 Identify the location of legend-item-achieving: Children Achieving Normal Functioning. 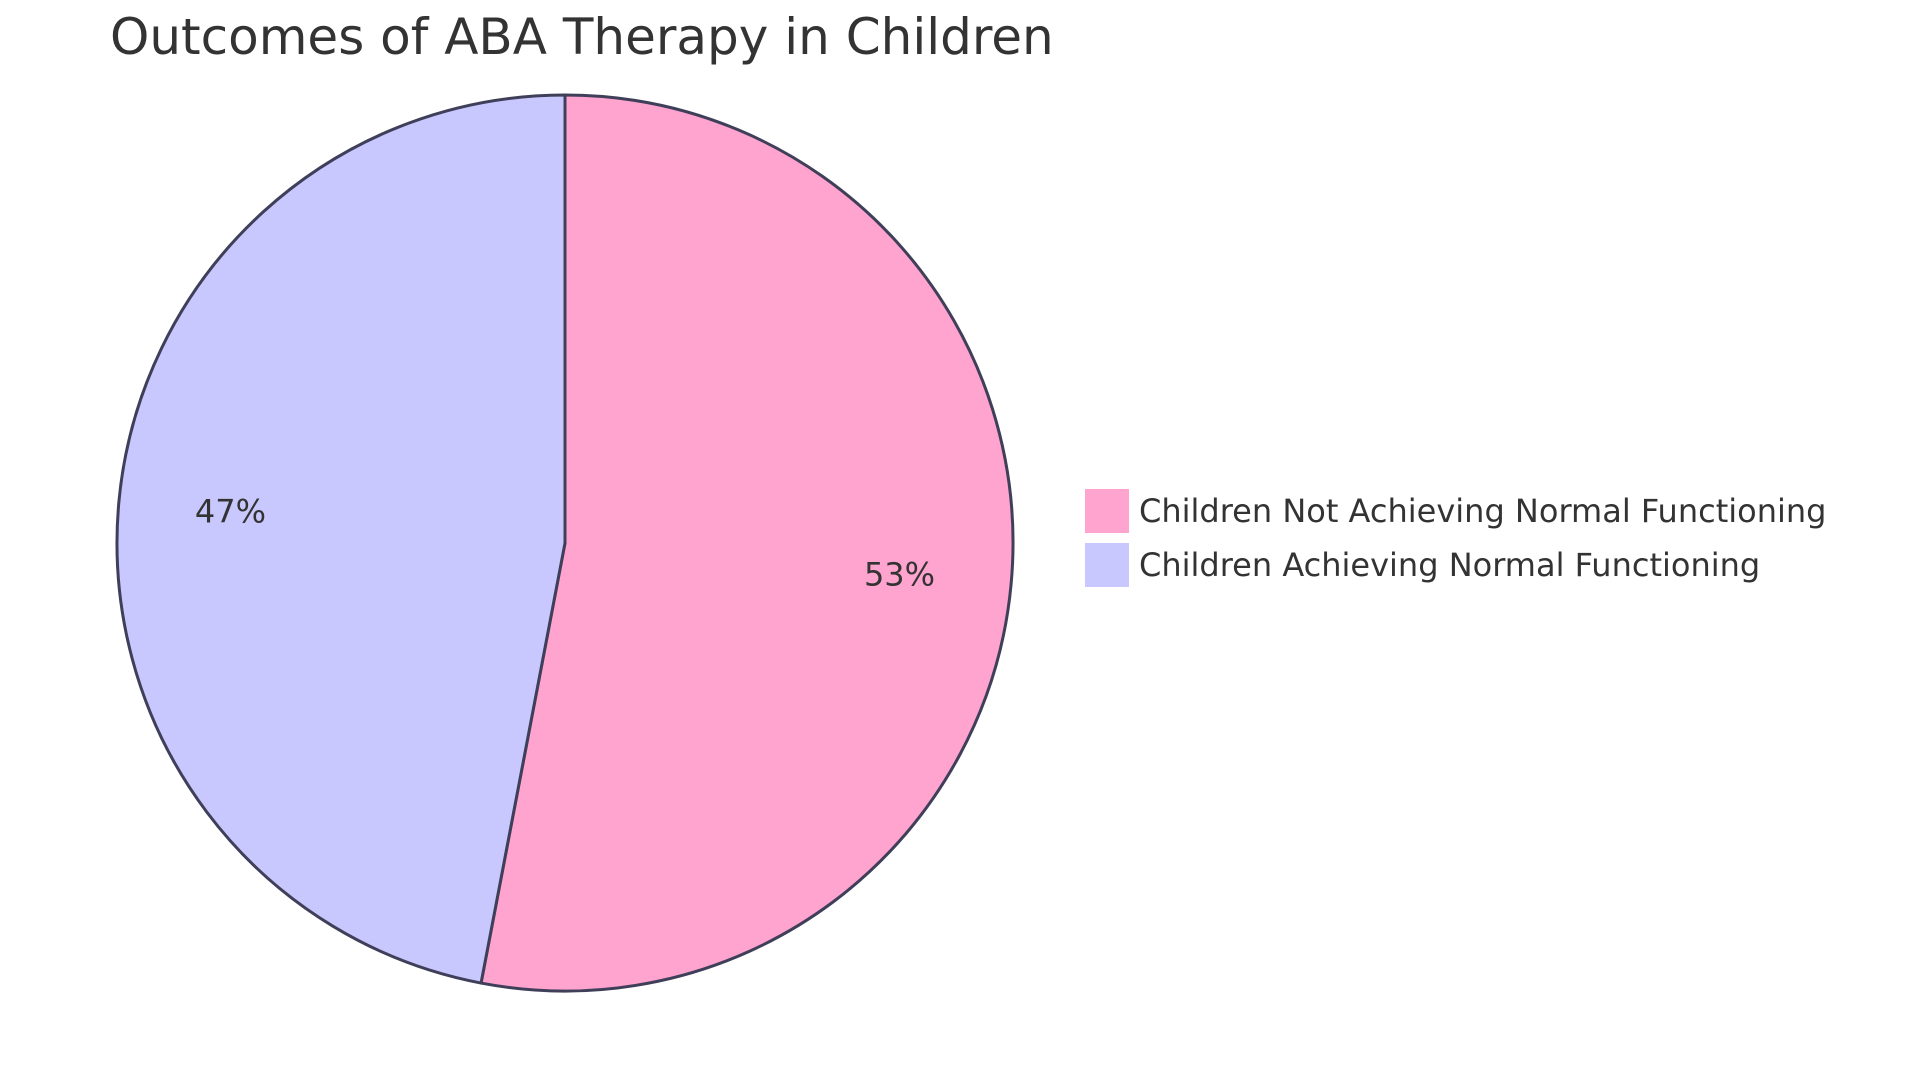
(1455, 565).